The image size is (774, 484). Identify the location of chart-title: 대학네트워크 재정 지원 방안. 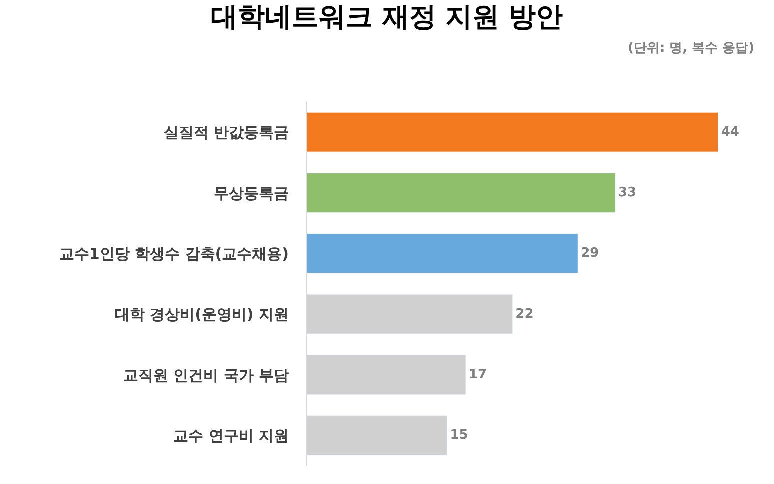
(387, 18).